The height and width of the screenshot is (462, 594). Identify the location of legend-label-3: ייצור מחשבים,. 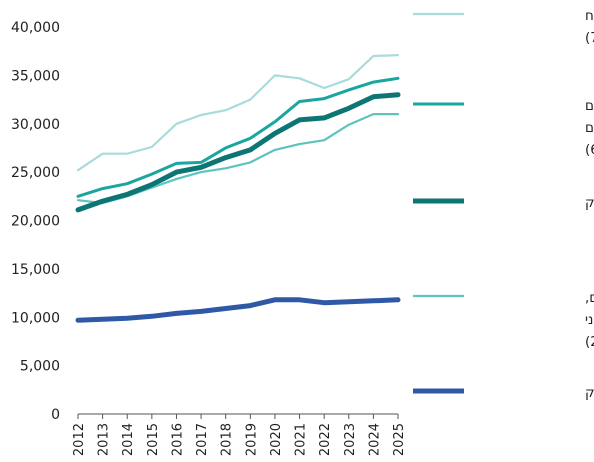
(589, 298).